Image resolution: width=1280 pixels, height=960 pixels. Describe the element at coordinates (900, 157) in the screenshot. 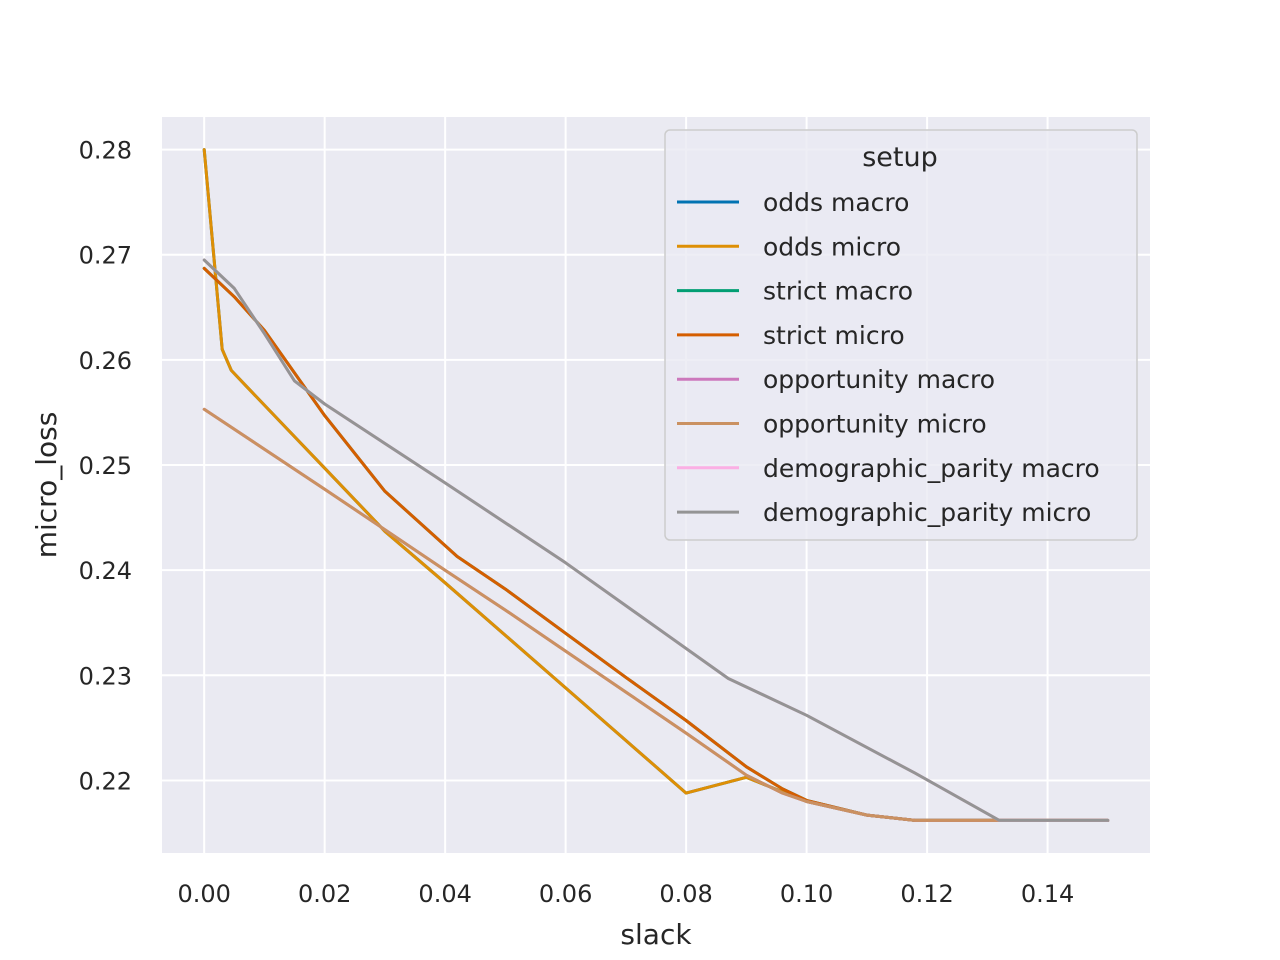

I see `legend-title: setup` at that location.